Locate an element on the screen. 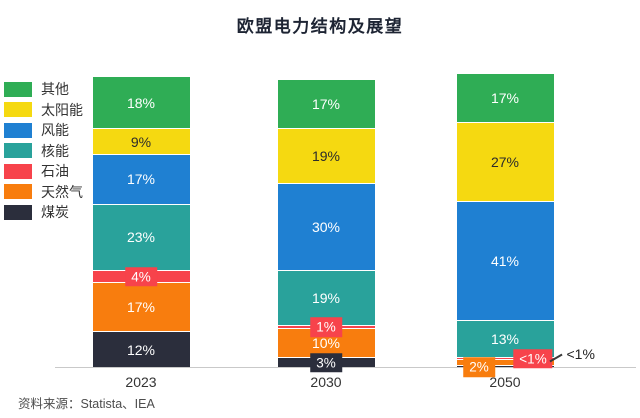  segment-2023-nuclear: 23% is located at coordinates (141, 238).